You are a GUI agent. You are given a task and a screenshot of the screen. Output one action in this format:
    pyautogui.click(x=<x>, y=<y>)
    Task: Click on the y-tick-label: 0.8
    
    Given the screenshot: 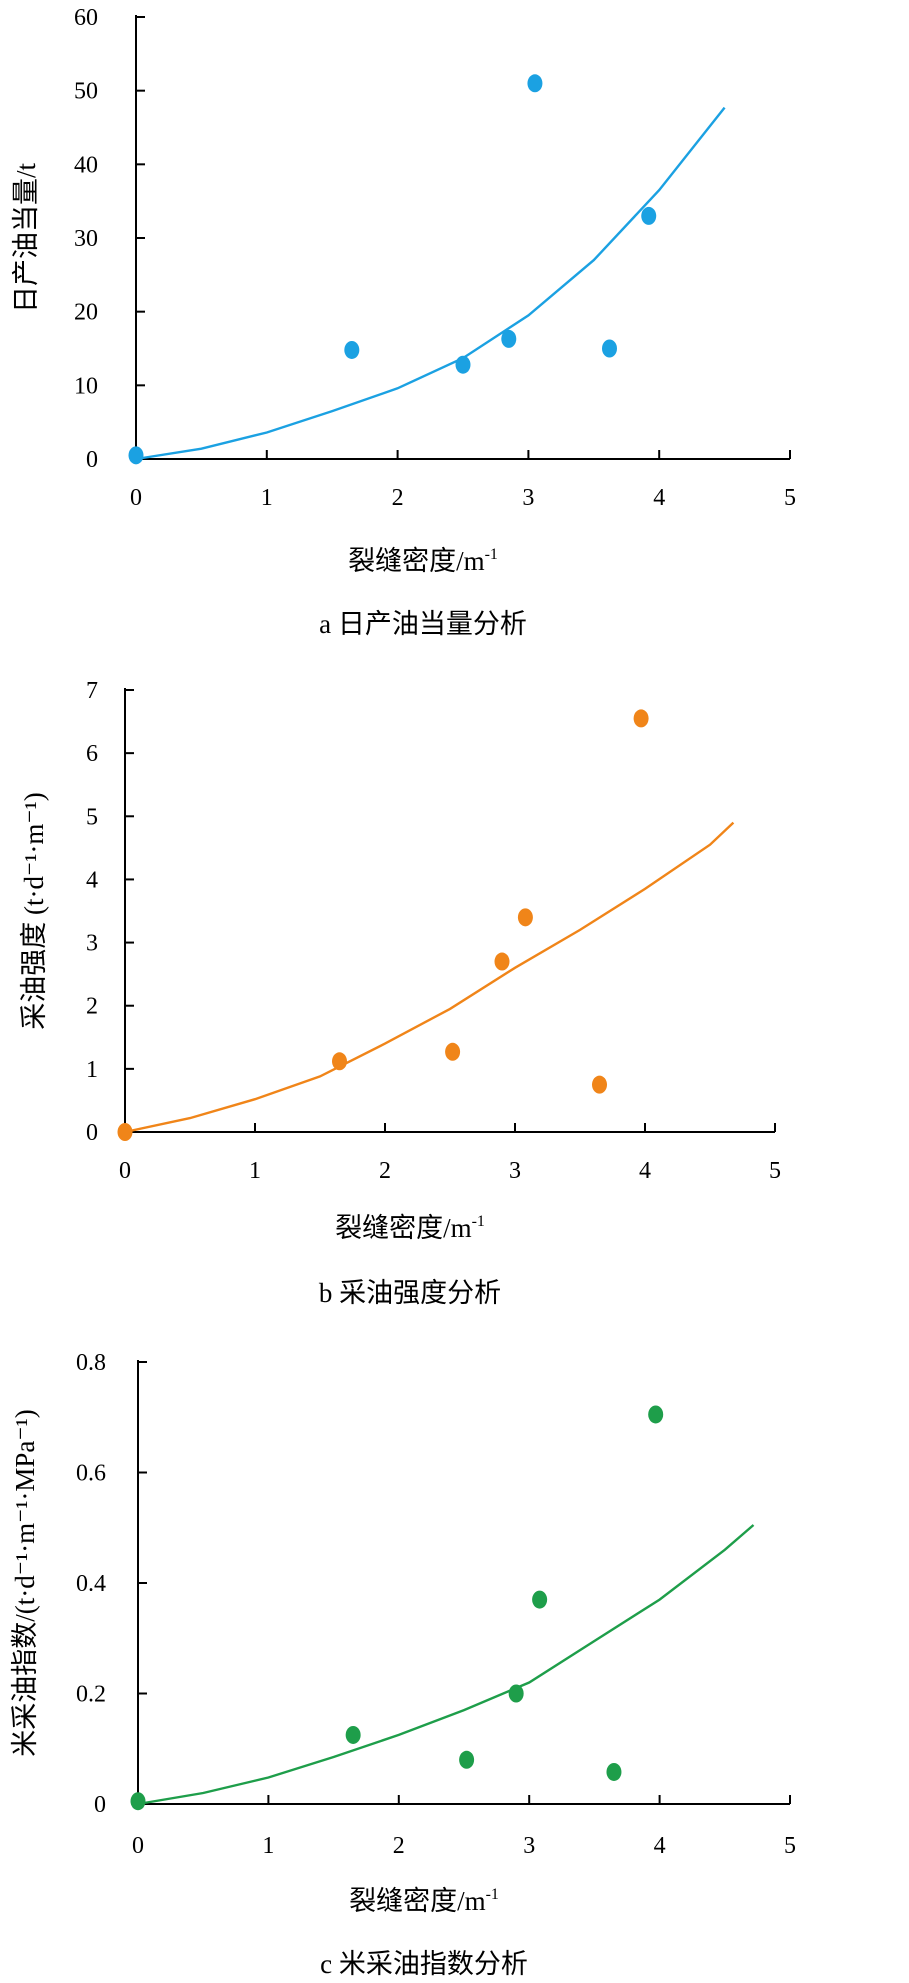 What is the action you would take?
    pyautogui.click(x=91, y=1363)
    